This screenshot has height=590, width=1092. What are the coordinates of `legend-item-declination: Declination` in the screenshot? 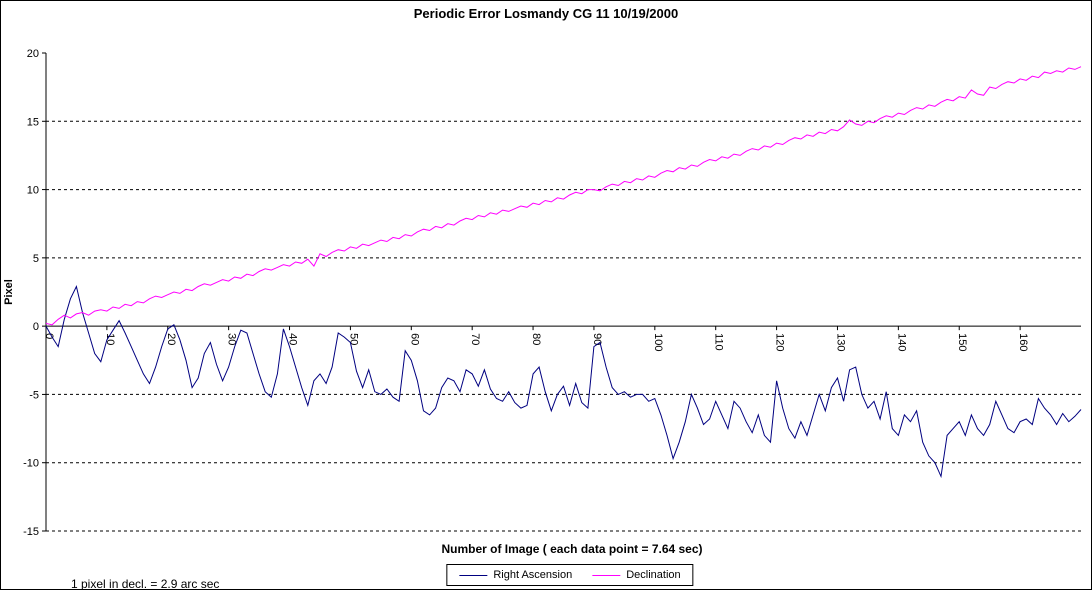 It's located at (636, 575).